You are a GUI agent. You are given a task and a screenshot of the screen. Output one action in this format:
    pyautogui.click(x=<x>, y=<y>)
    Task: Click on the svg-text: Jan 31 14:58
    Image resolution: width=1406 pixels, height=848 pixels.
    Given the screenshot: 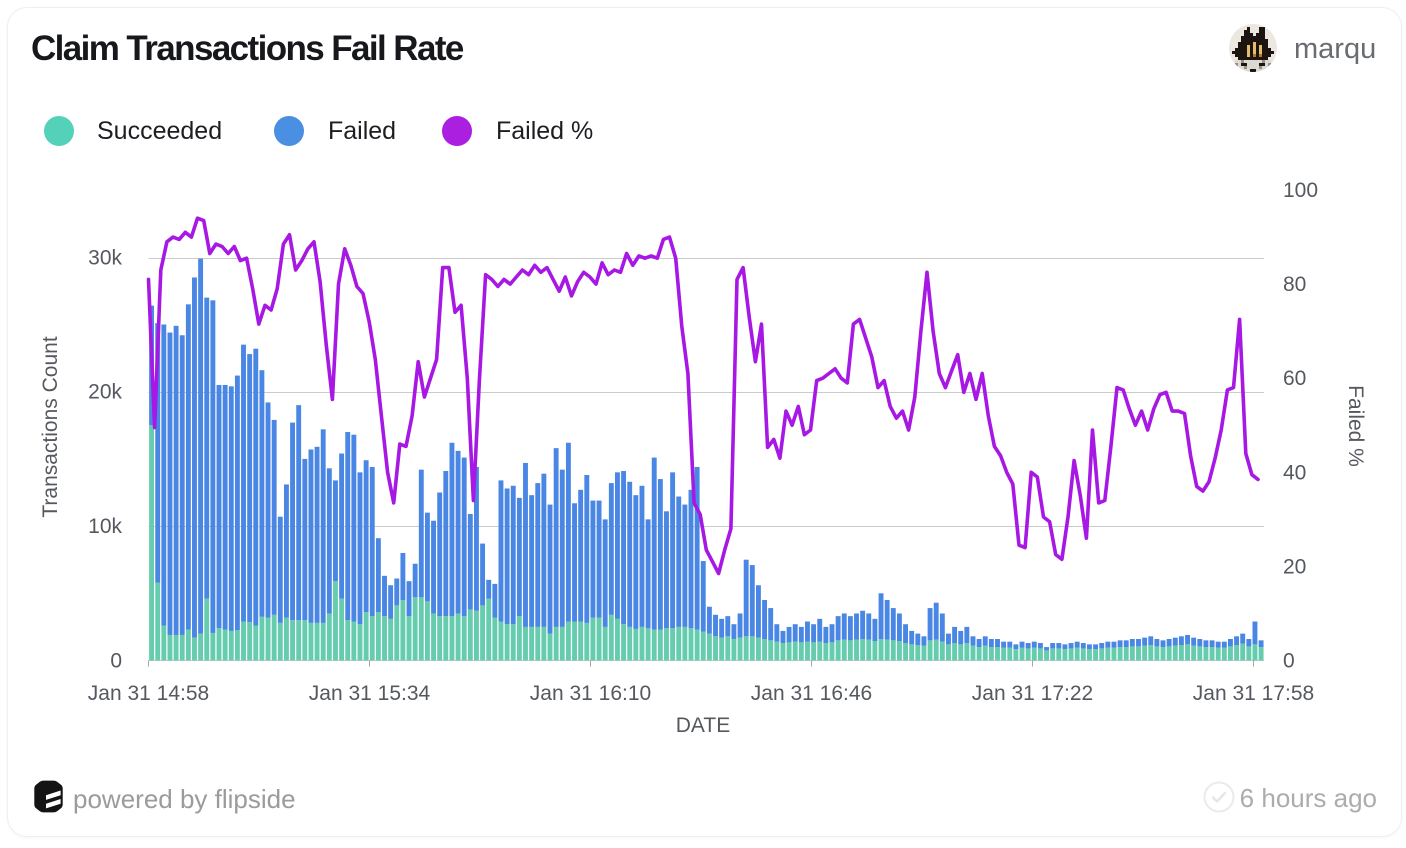 What is the action you would take?
    pyautogui.click(x=148, y=693)
    